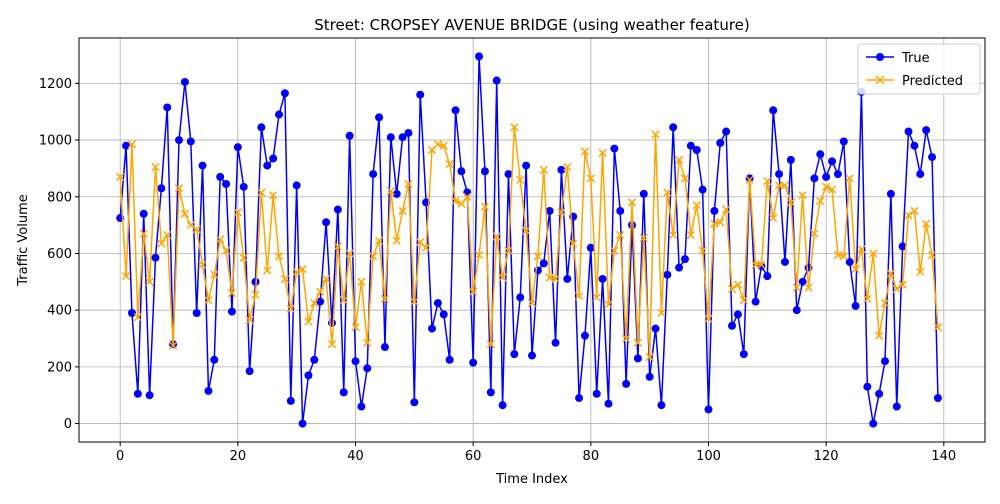 Image resolution: width=1000 pixels, height=504 pixels. I want to click on legend-label-predicted: Predicted, so click(932, 81).